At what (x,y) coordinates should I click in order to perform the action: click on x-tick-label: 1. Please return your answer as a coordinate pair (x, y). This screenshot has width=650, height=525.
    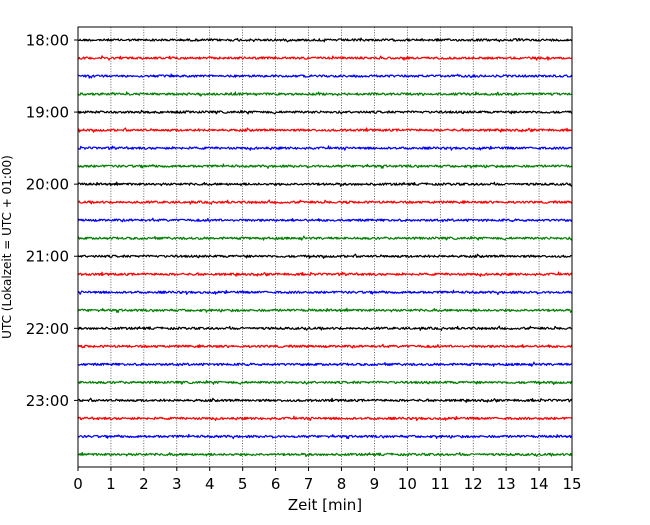
    Looking at the image, I should click on (111, 484).